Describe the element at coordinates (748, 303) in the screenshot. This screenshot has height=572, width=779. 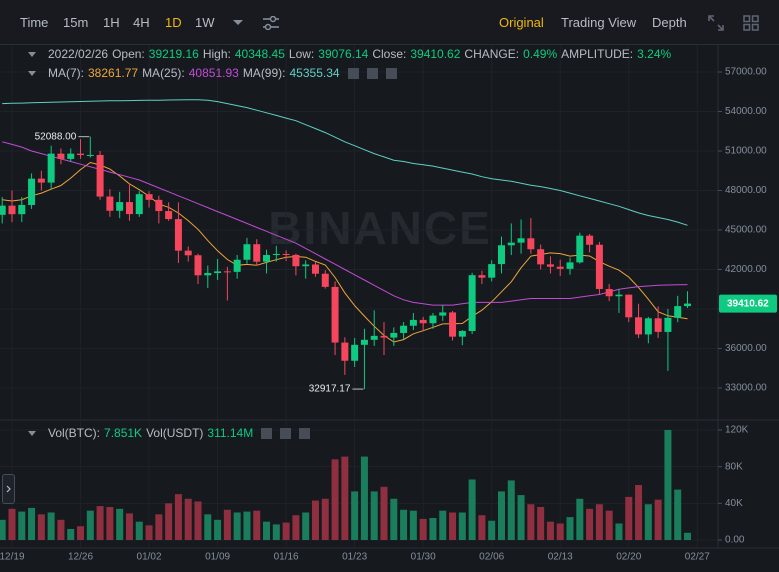
I see `price-tag` at that location.